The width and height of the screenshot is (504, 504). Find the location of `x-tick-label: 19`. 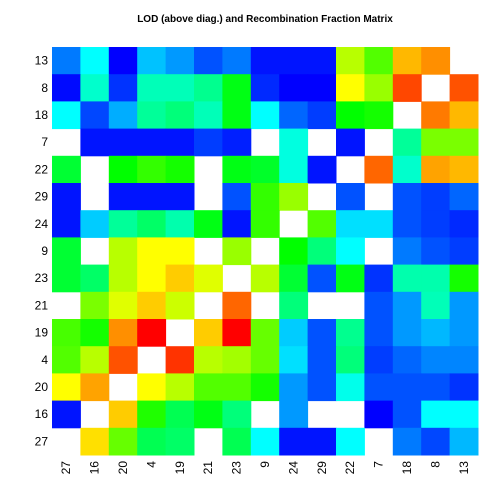

x-tick-label: 19 is located at coordinates (180, 468).